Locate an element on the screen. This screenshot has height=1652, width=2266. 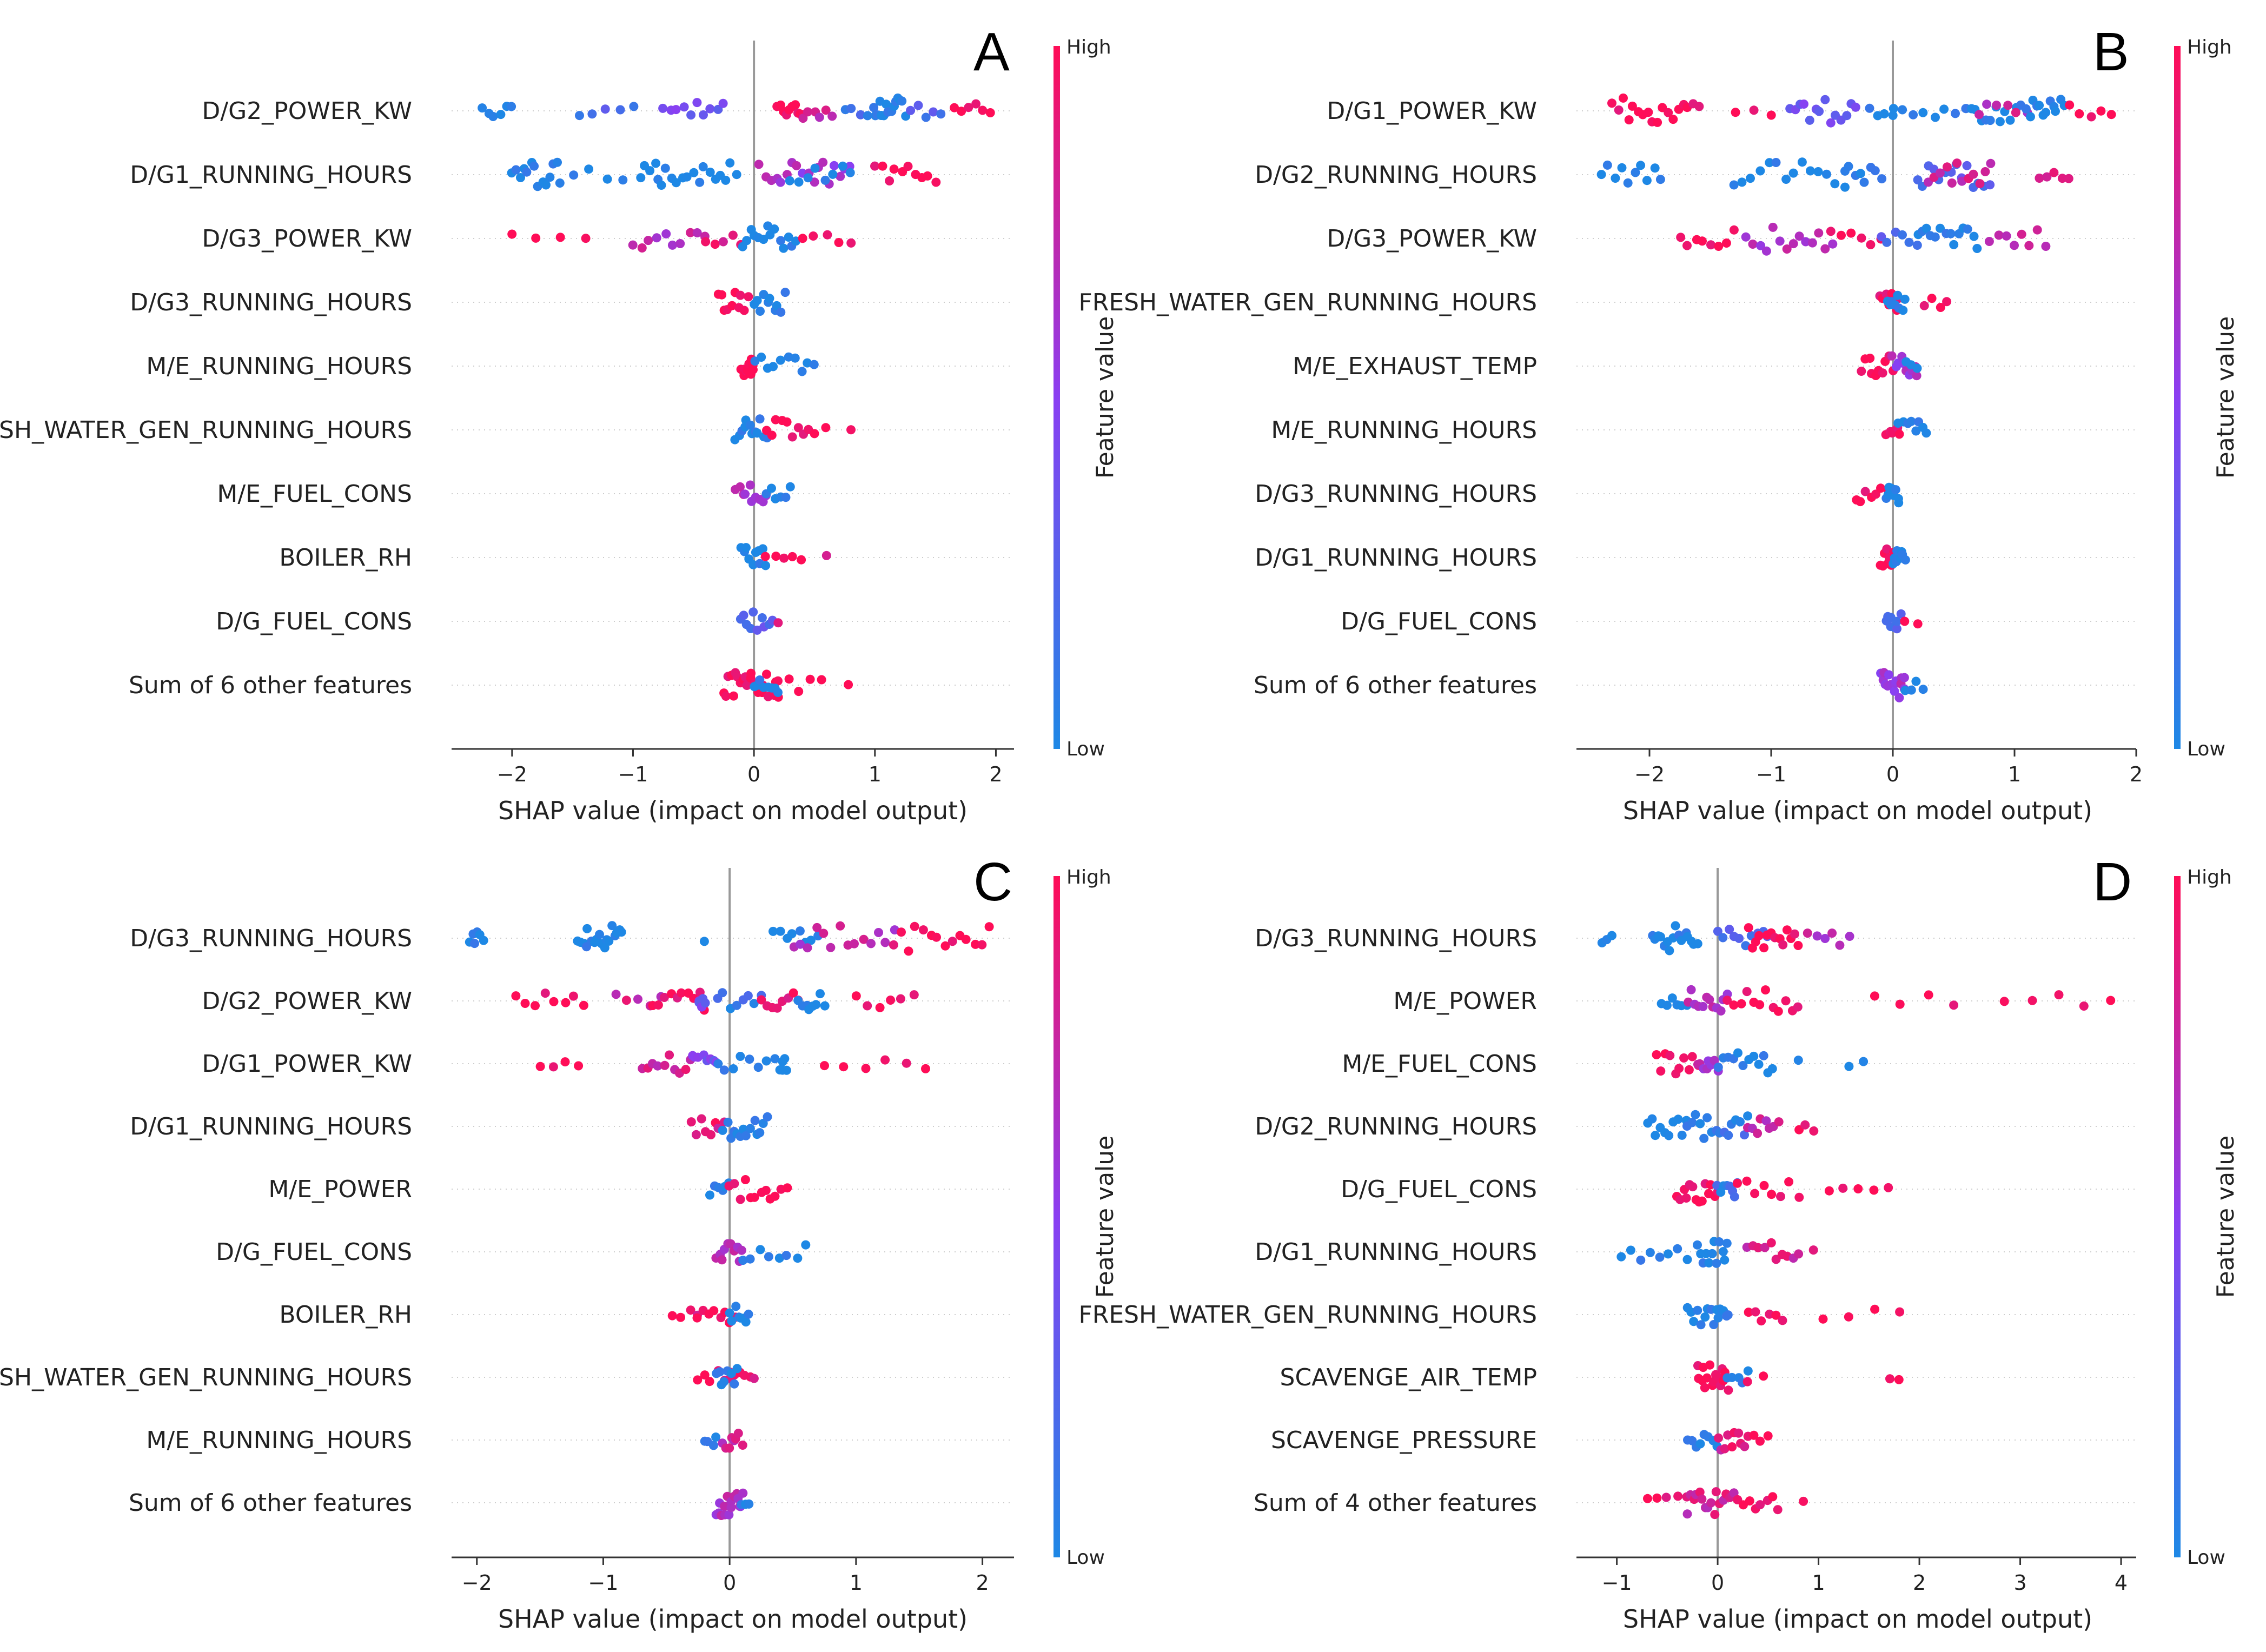
feature-label: M/E_FUEL_CONS is located at coordinates (314, 494).